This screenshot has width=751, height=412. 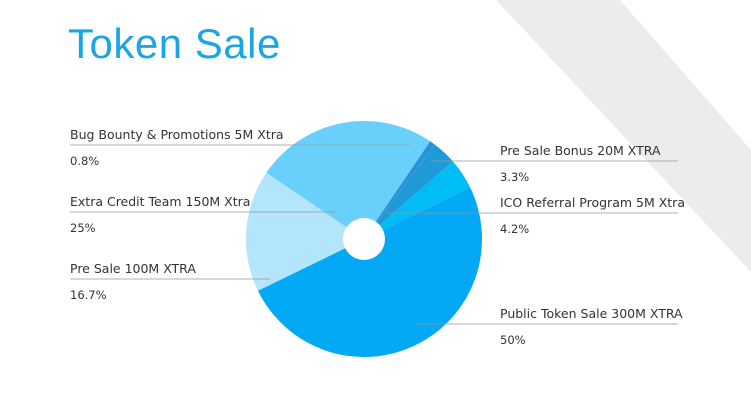 I want to click on slice-label-1: Public Token Sale 300M XTRA, so click(x=591, y=313).